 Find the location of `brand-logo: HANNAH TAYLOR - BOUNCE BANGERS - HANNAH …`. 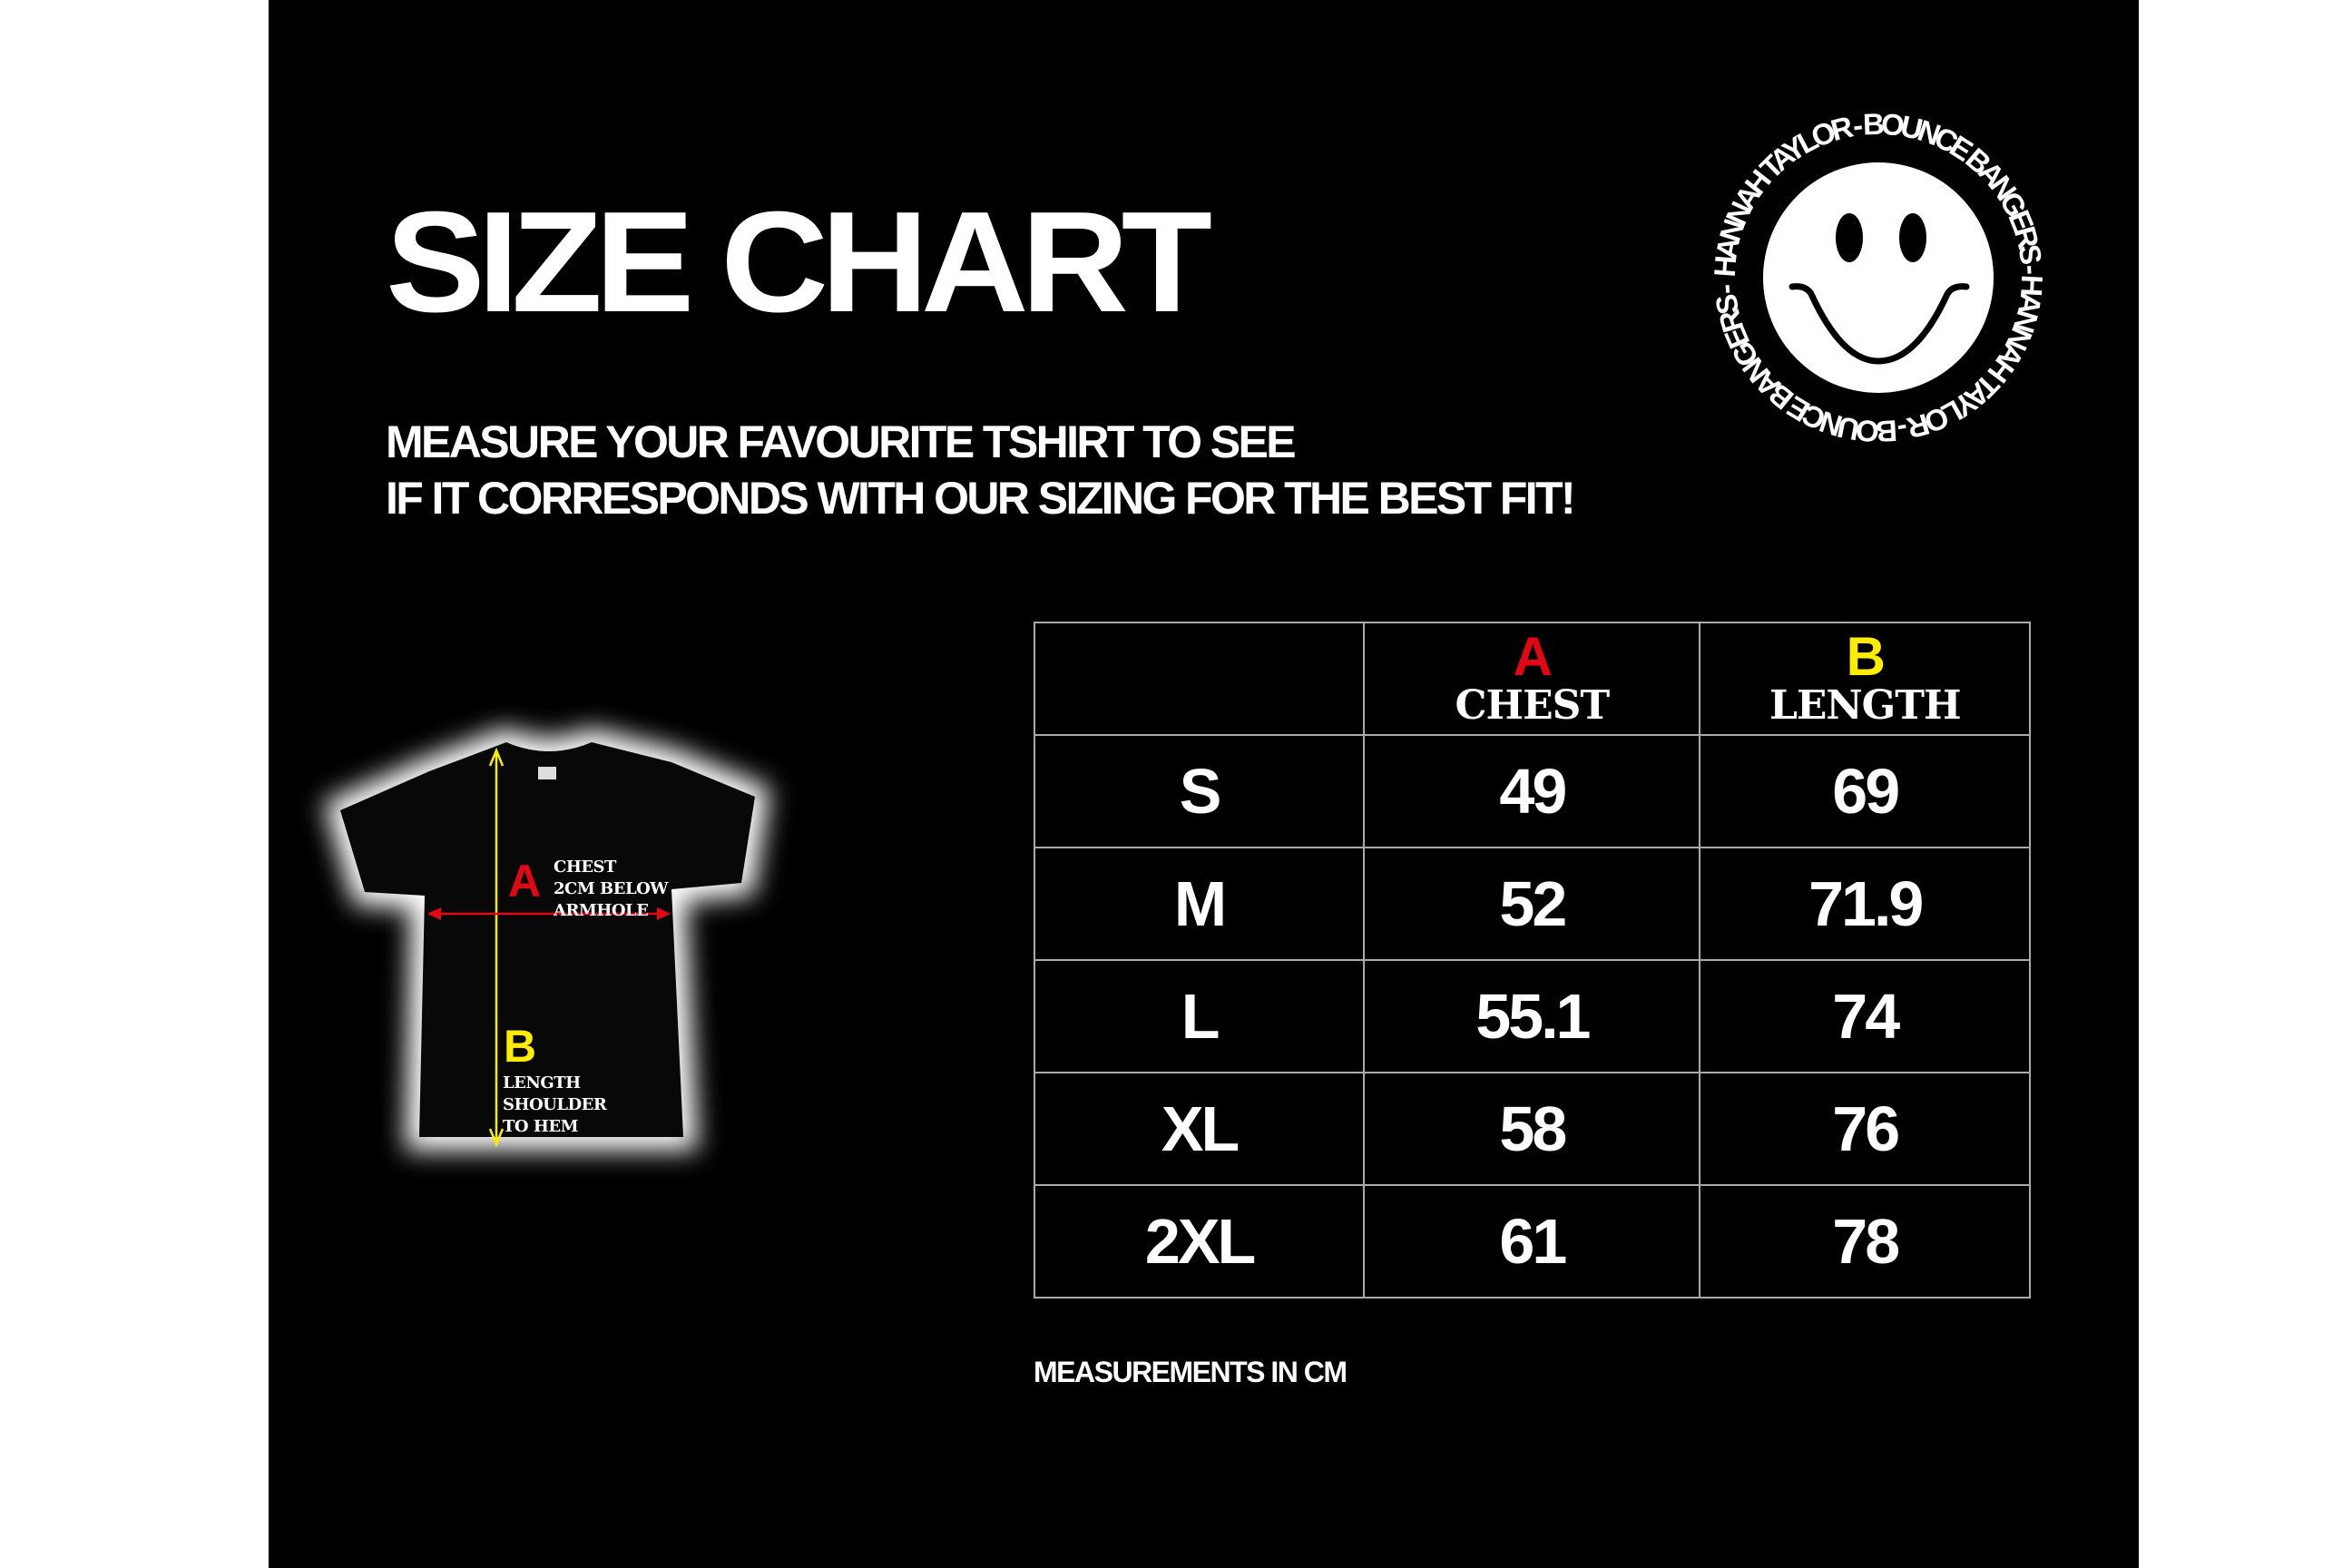

brand-logo: HANNAH TAYLOR - BOUNCE BANGERS - HANNAH … is located at coordinates (1879, 278).